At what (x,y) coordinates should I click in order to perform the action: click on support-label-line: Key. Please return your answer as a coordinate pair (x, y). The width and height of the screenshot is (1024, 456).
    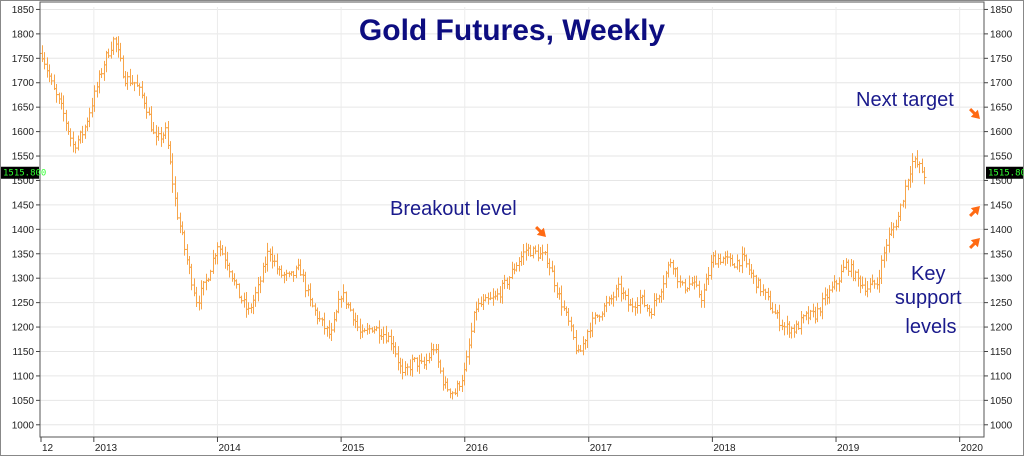
    Looking at the image, I should click on (928, 274).